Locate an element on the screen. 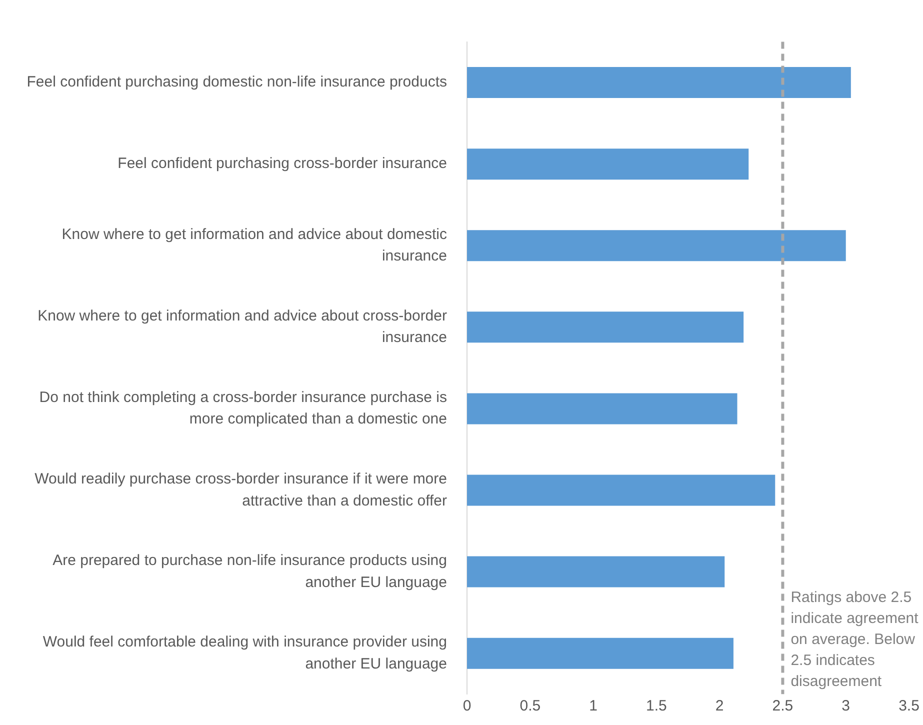  x-tick-label: 2.5 is located at coordinates (783, 705).